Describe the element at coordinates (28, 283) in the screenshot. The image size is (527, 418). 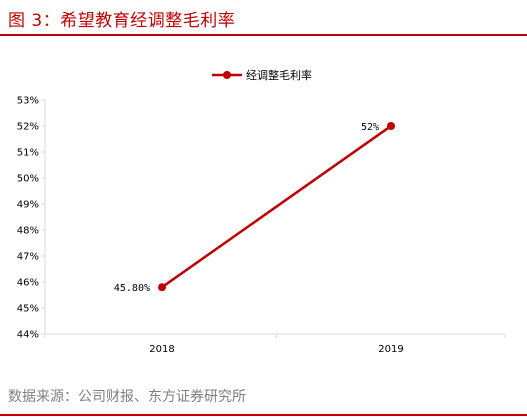
I see `y-tick-label: 46%` at that location.